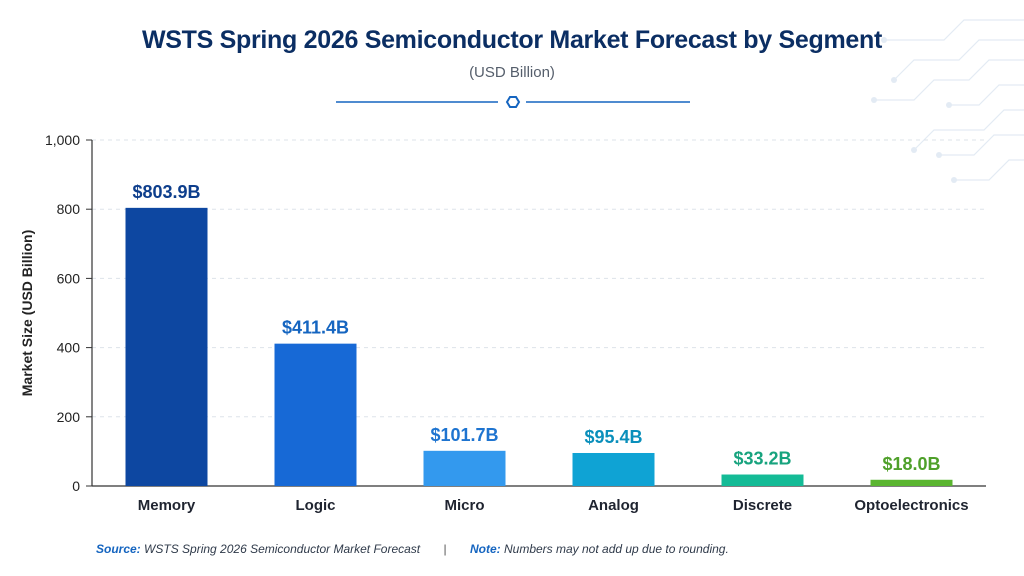 Image resolution: width=1024 pixels, height=576 pixels. Describe the element at coordinates (62, 140) in the screenshot. I see `y-tick-label: 1,000` at that location.